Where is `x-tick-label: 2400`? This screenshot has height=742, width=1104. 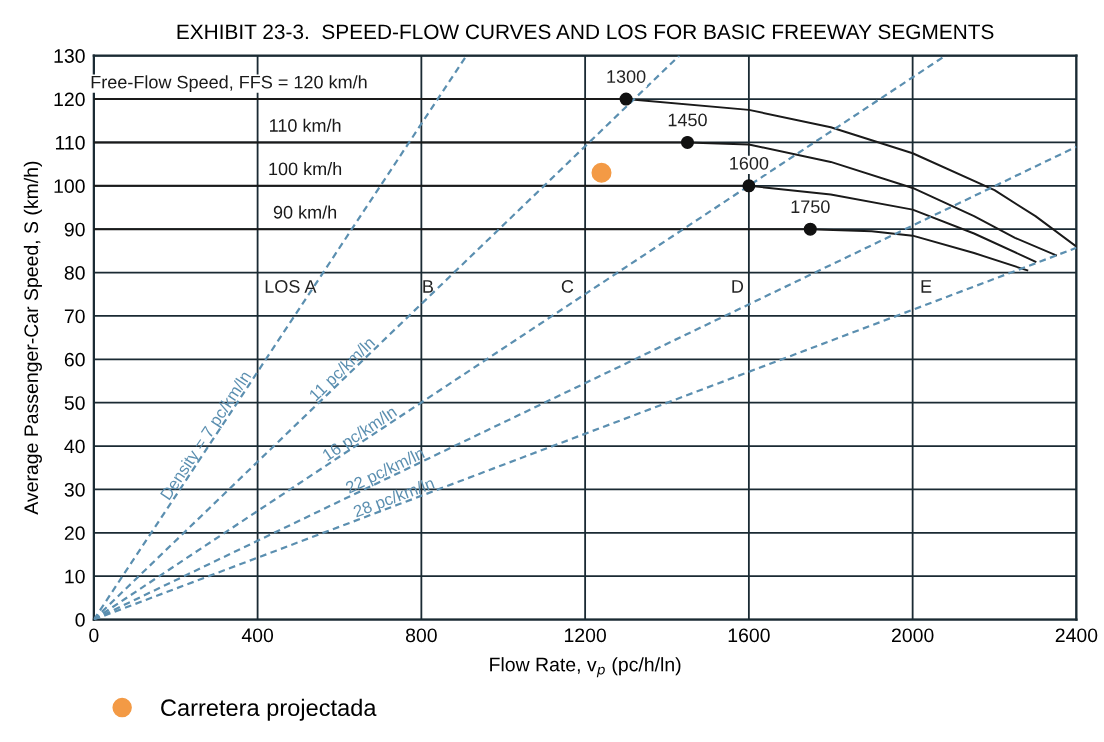
x-tick-label: 2400 is located at coordinates (1076, 635).